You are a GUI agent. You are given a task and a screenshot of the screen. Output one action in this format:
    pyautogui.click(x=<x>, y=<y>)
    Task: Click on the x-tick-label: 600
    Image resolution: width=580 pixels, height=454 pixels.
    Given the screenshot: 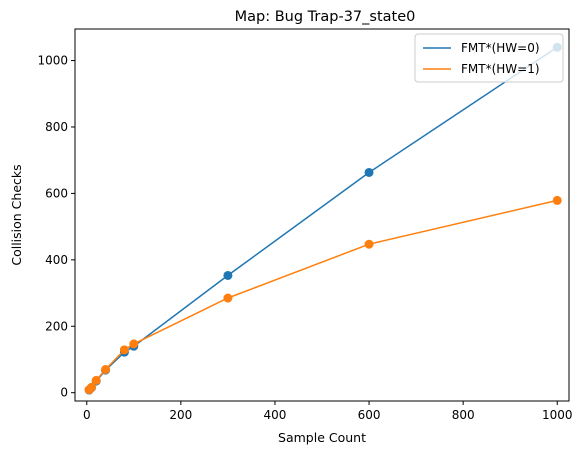 What is the action you would take?
    pyautogui.click(x=369, y=415)
    